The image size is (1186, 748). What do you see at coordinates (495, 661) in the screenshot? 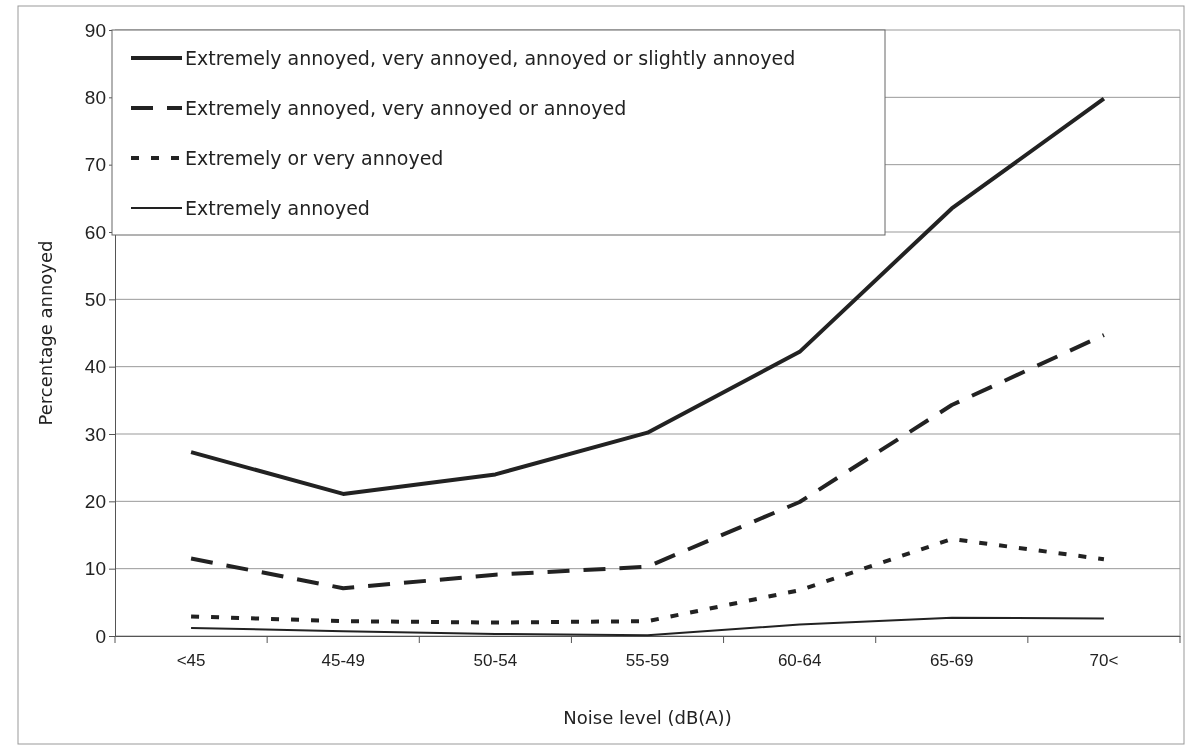
I see `x-tick-label: 50-54` at bounding box center [495, 661].